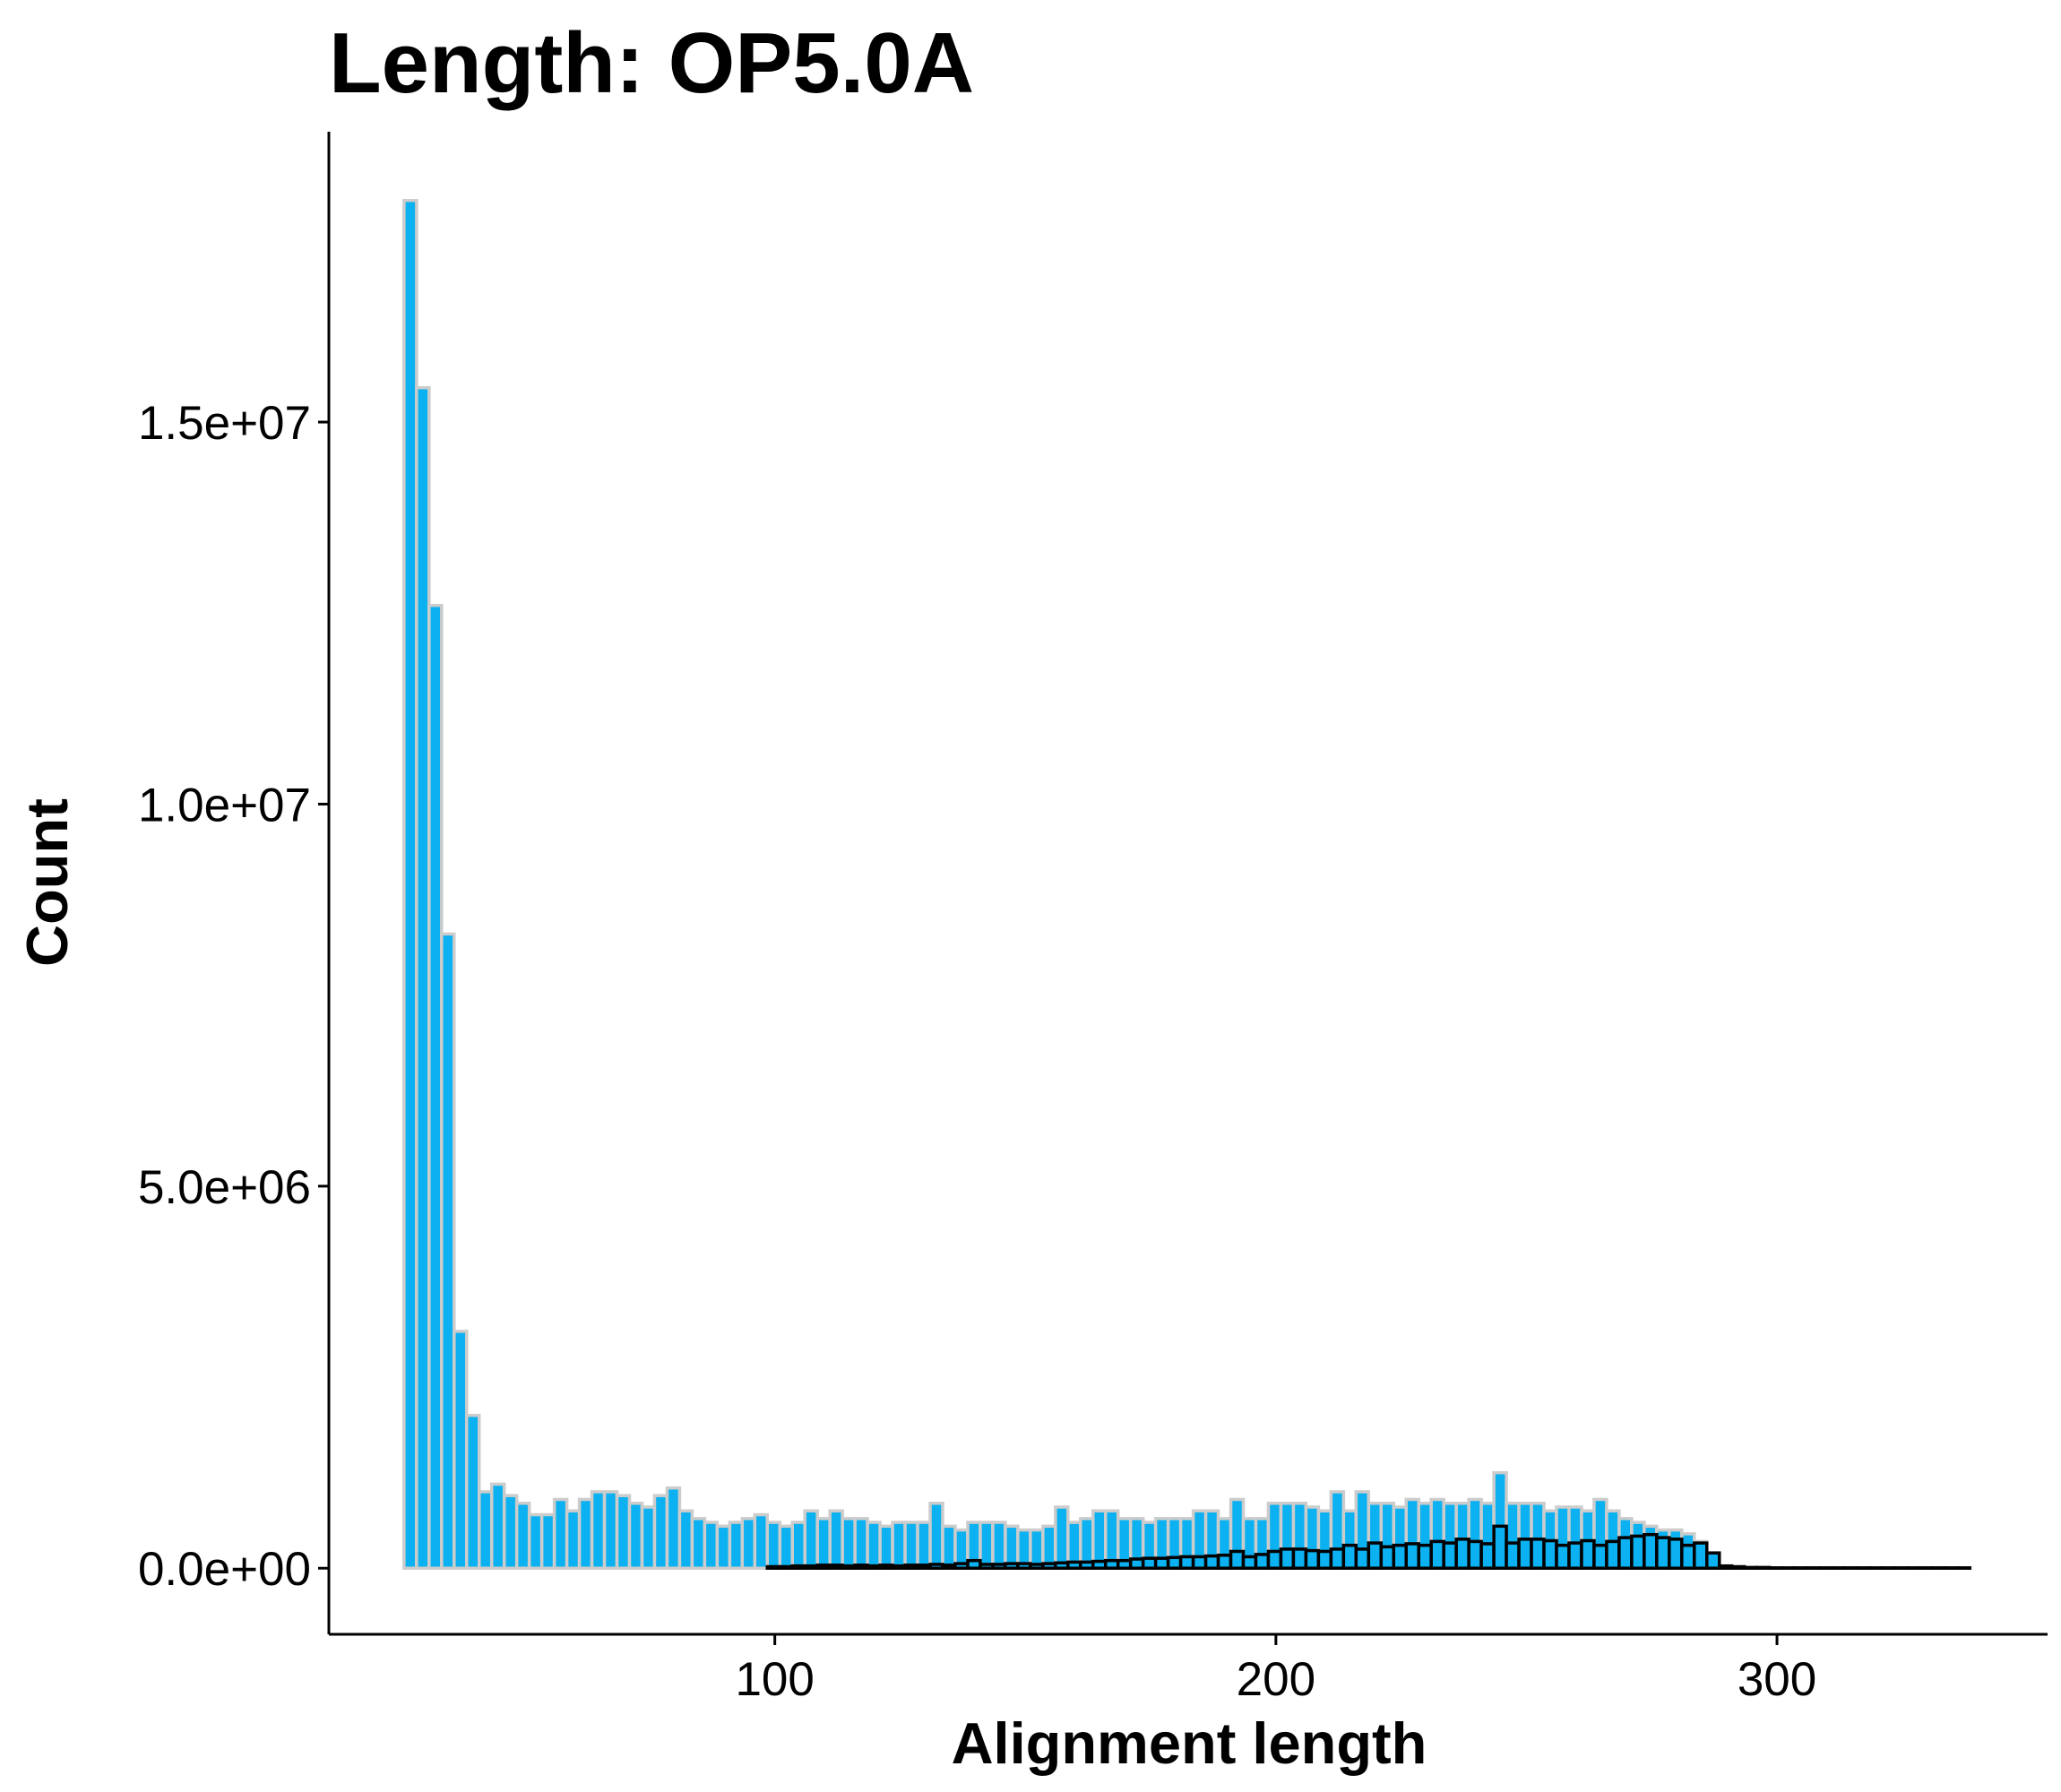  I want to click on x-tick-label: 200, so click(1276, 1680).